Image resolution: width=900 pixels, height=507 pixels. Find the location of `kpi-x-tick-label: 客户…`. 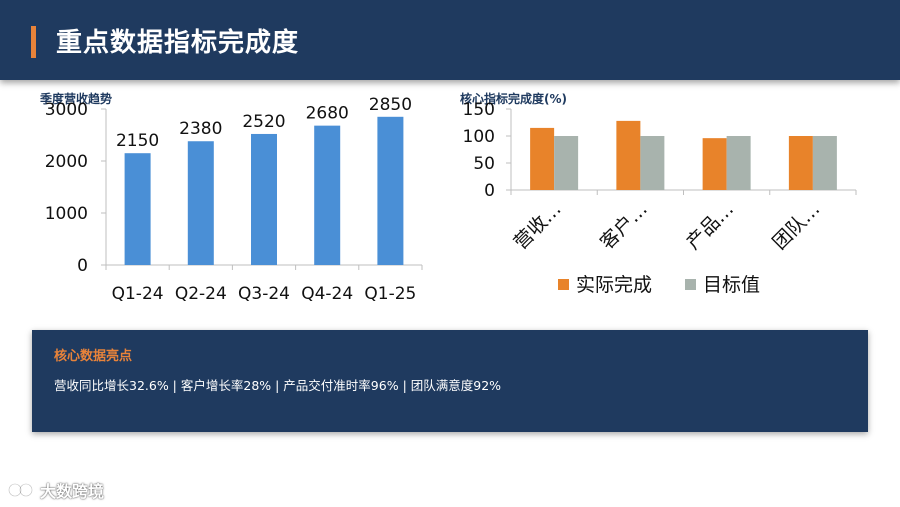

kpi-x-tick-label: 客户… is located at coordinates (624, 226).